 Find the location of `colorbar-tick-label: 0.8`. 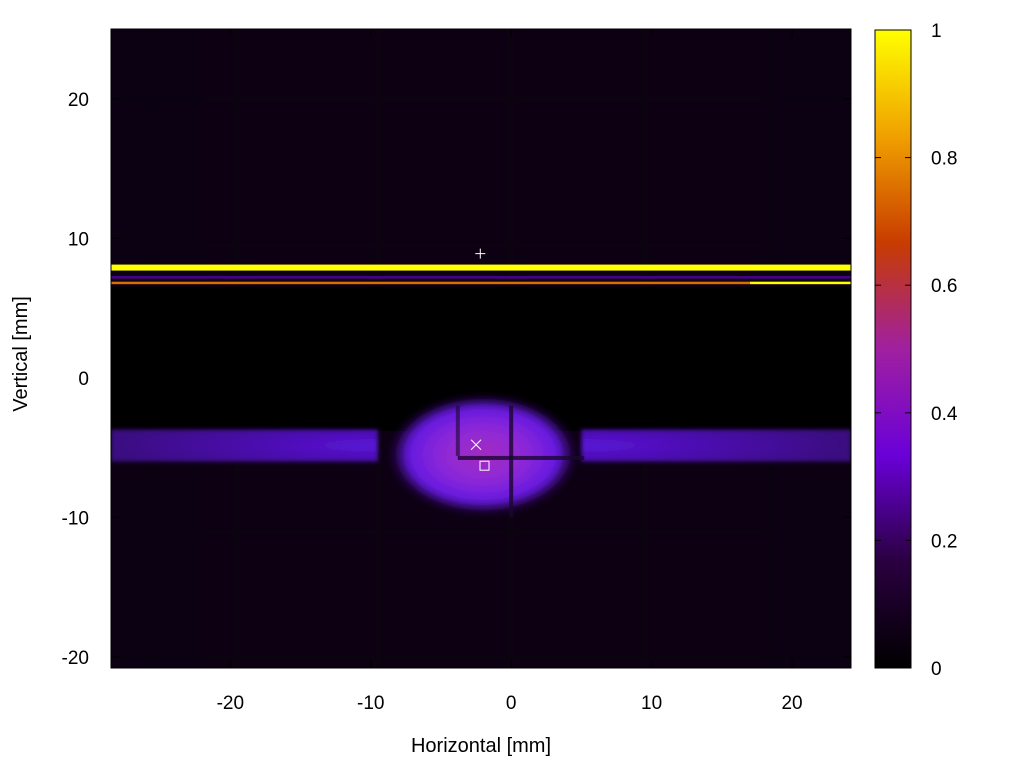

colorbar-tick-label: 0.8 is located at coordinates (944, 159).